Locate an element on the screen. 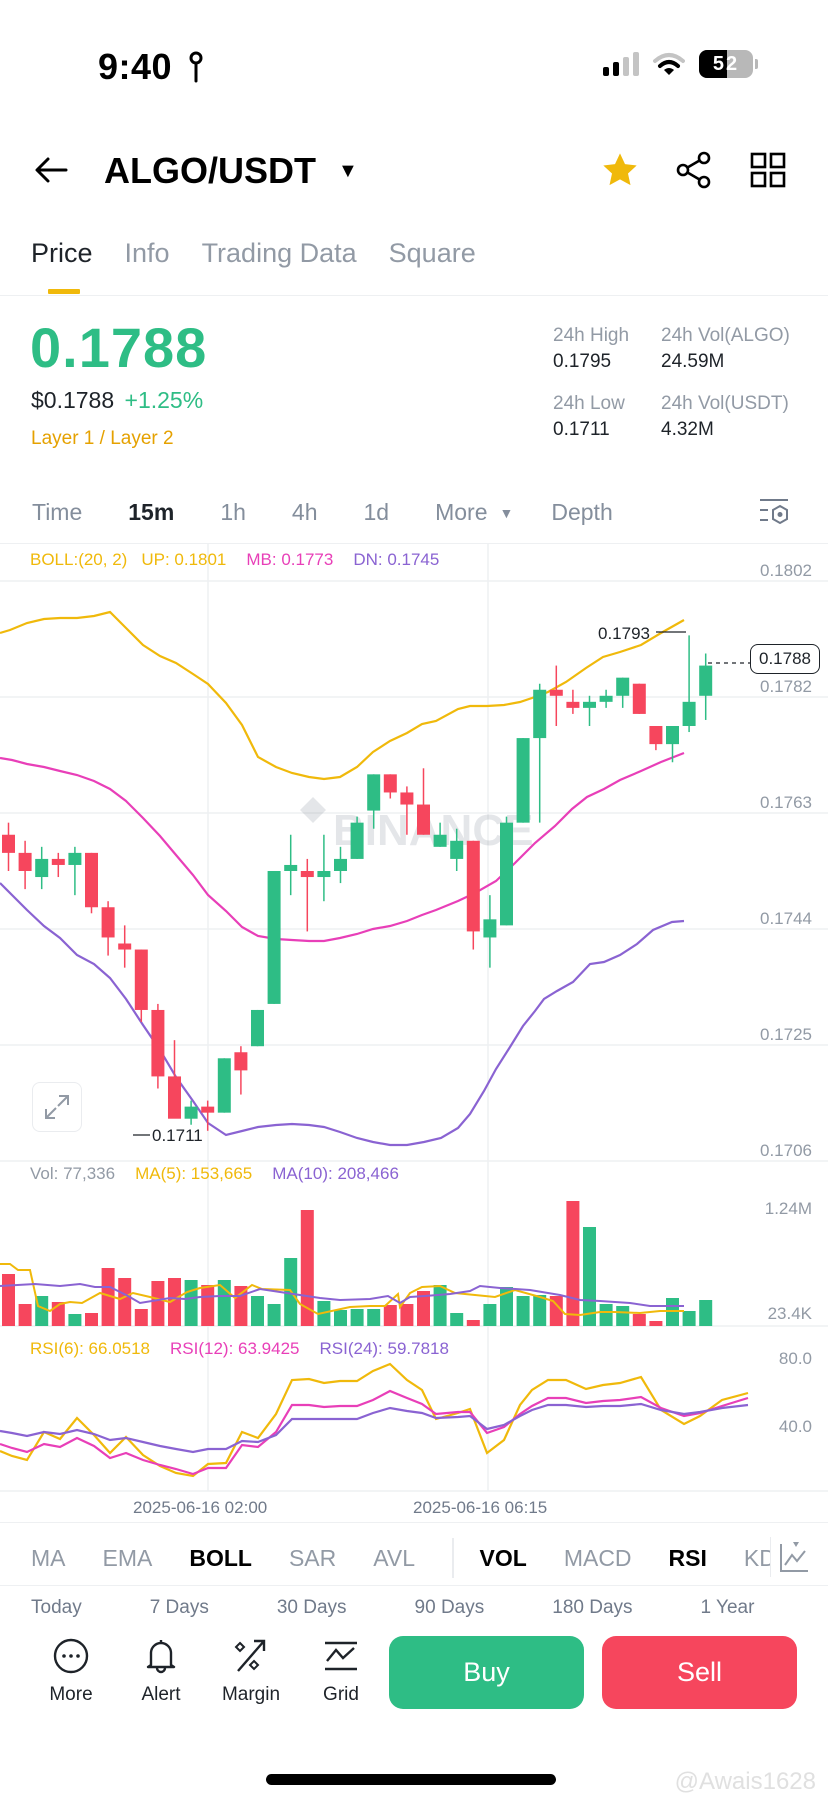 The image size is (828, 1801). bottom-actions: More Alert Margin Grid is located at coordinates (206, 1671).